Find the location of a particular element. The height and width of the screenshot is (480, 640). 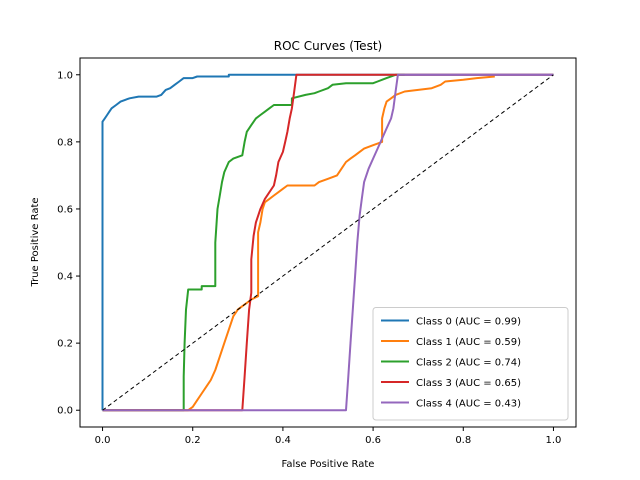

y-tick-label: 0.6 is located at coordinates (65, 209).